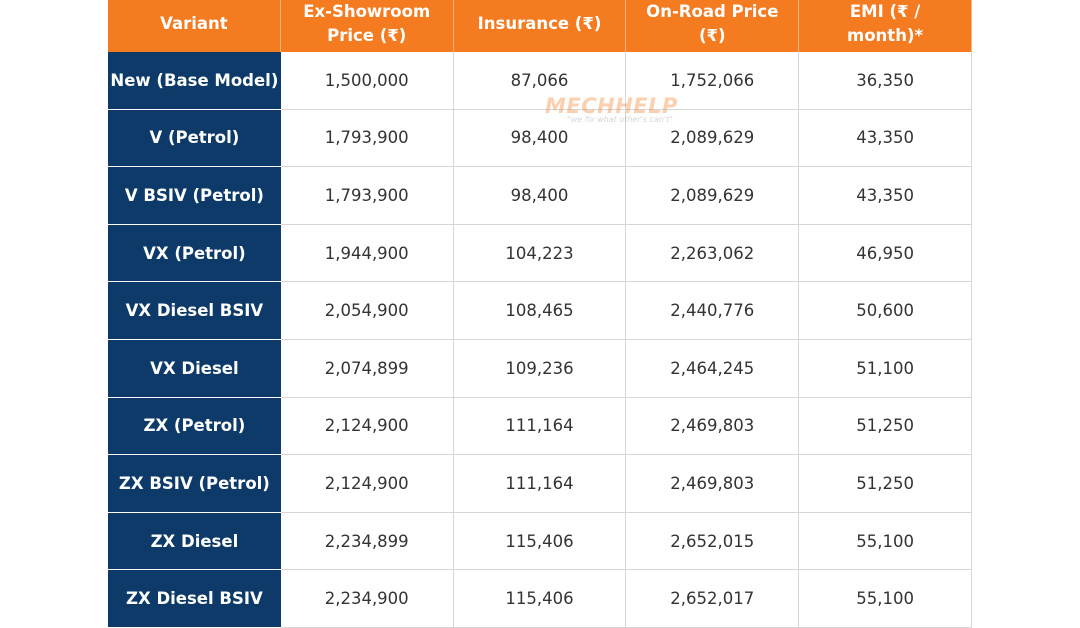 The height and width of the screenshot is (628, 1080). What do you see at coordinates (194, 484) in the screenshot?
I see `variant-cell: ZX BSIV (Petrol)` at bounding box center [194, 484].